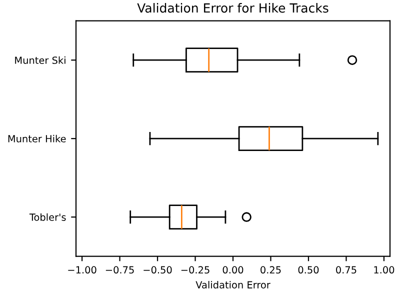 The width and height of the screenshot is (400, 298). Describe the element at coordinates (195, 270) in the screenshot. I see `x-tick-label: −0.25` at that location.